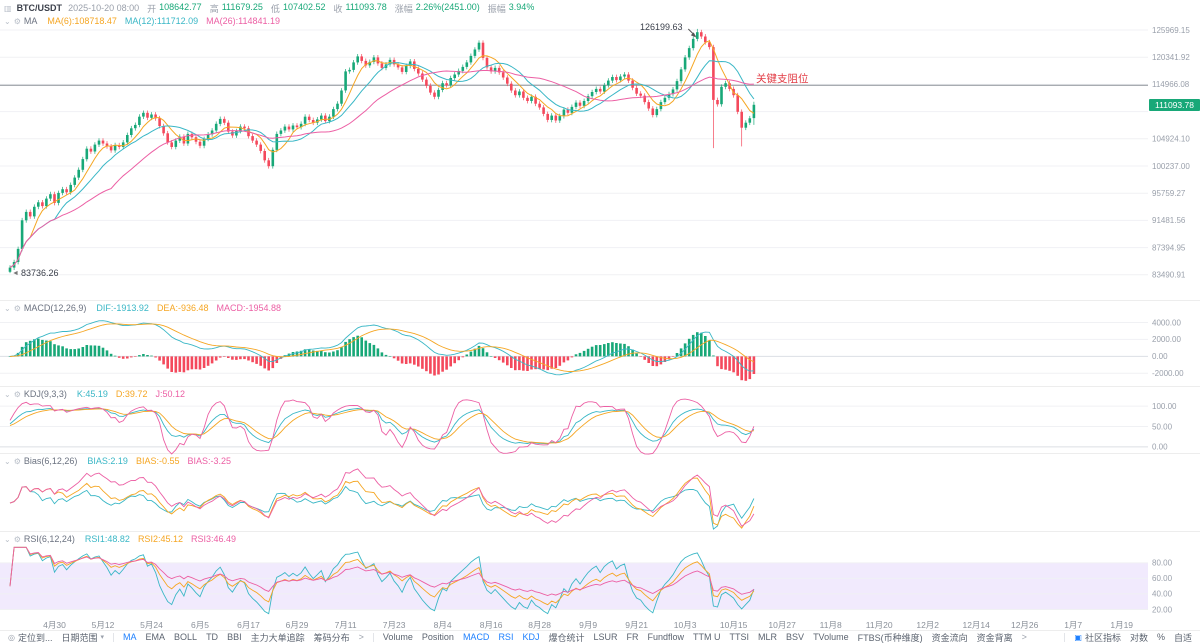 The width and height of the screenshot is (1200, 643). What do you see at coordinates (768, 637) in the screenshot?
I see `sub-indicator-button: MLR` at bounding box center [768, 637].